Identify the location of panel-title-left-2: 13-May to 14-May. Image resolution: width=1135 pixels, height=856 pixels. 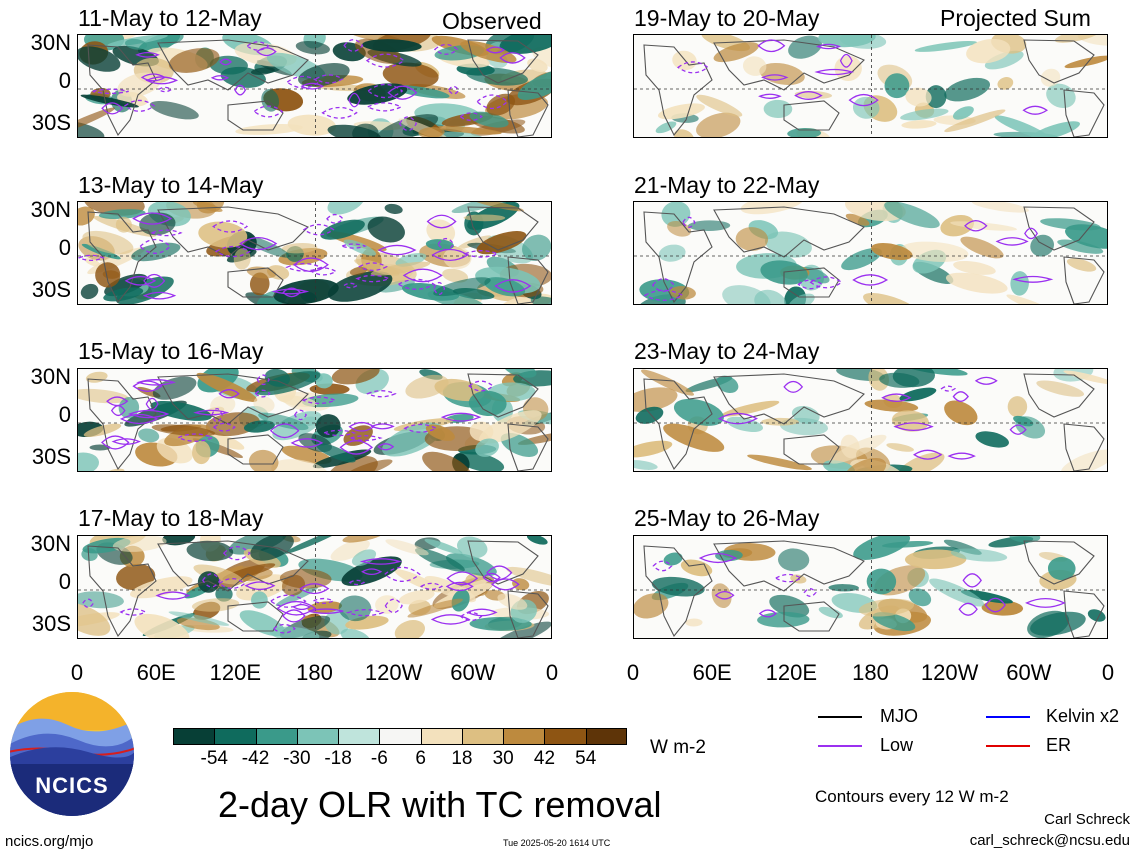
(171, 185).